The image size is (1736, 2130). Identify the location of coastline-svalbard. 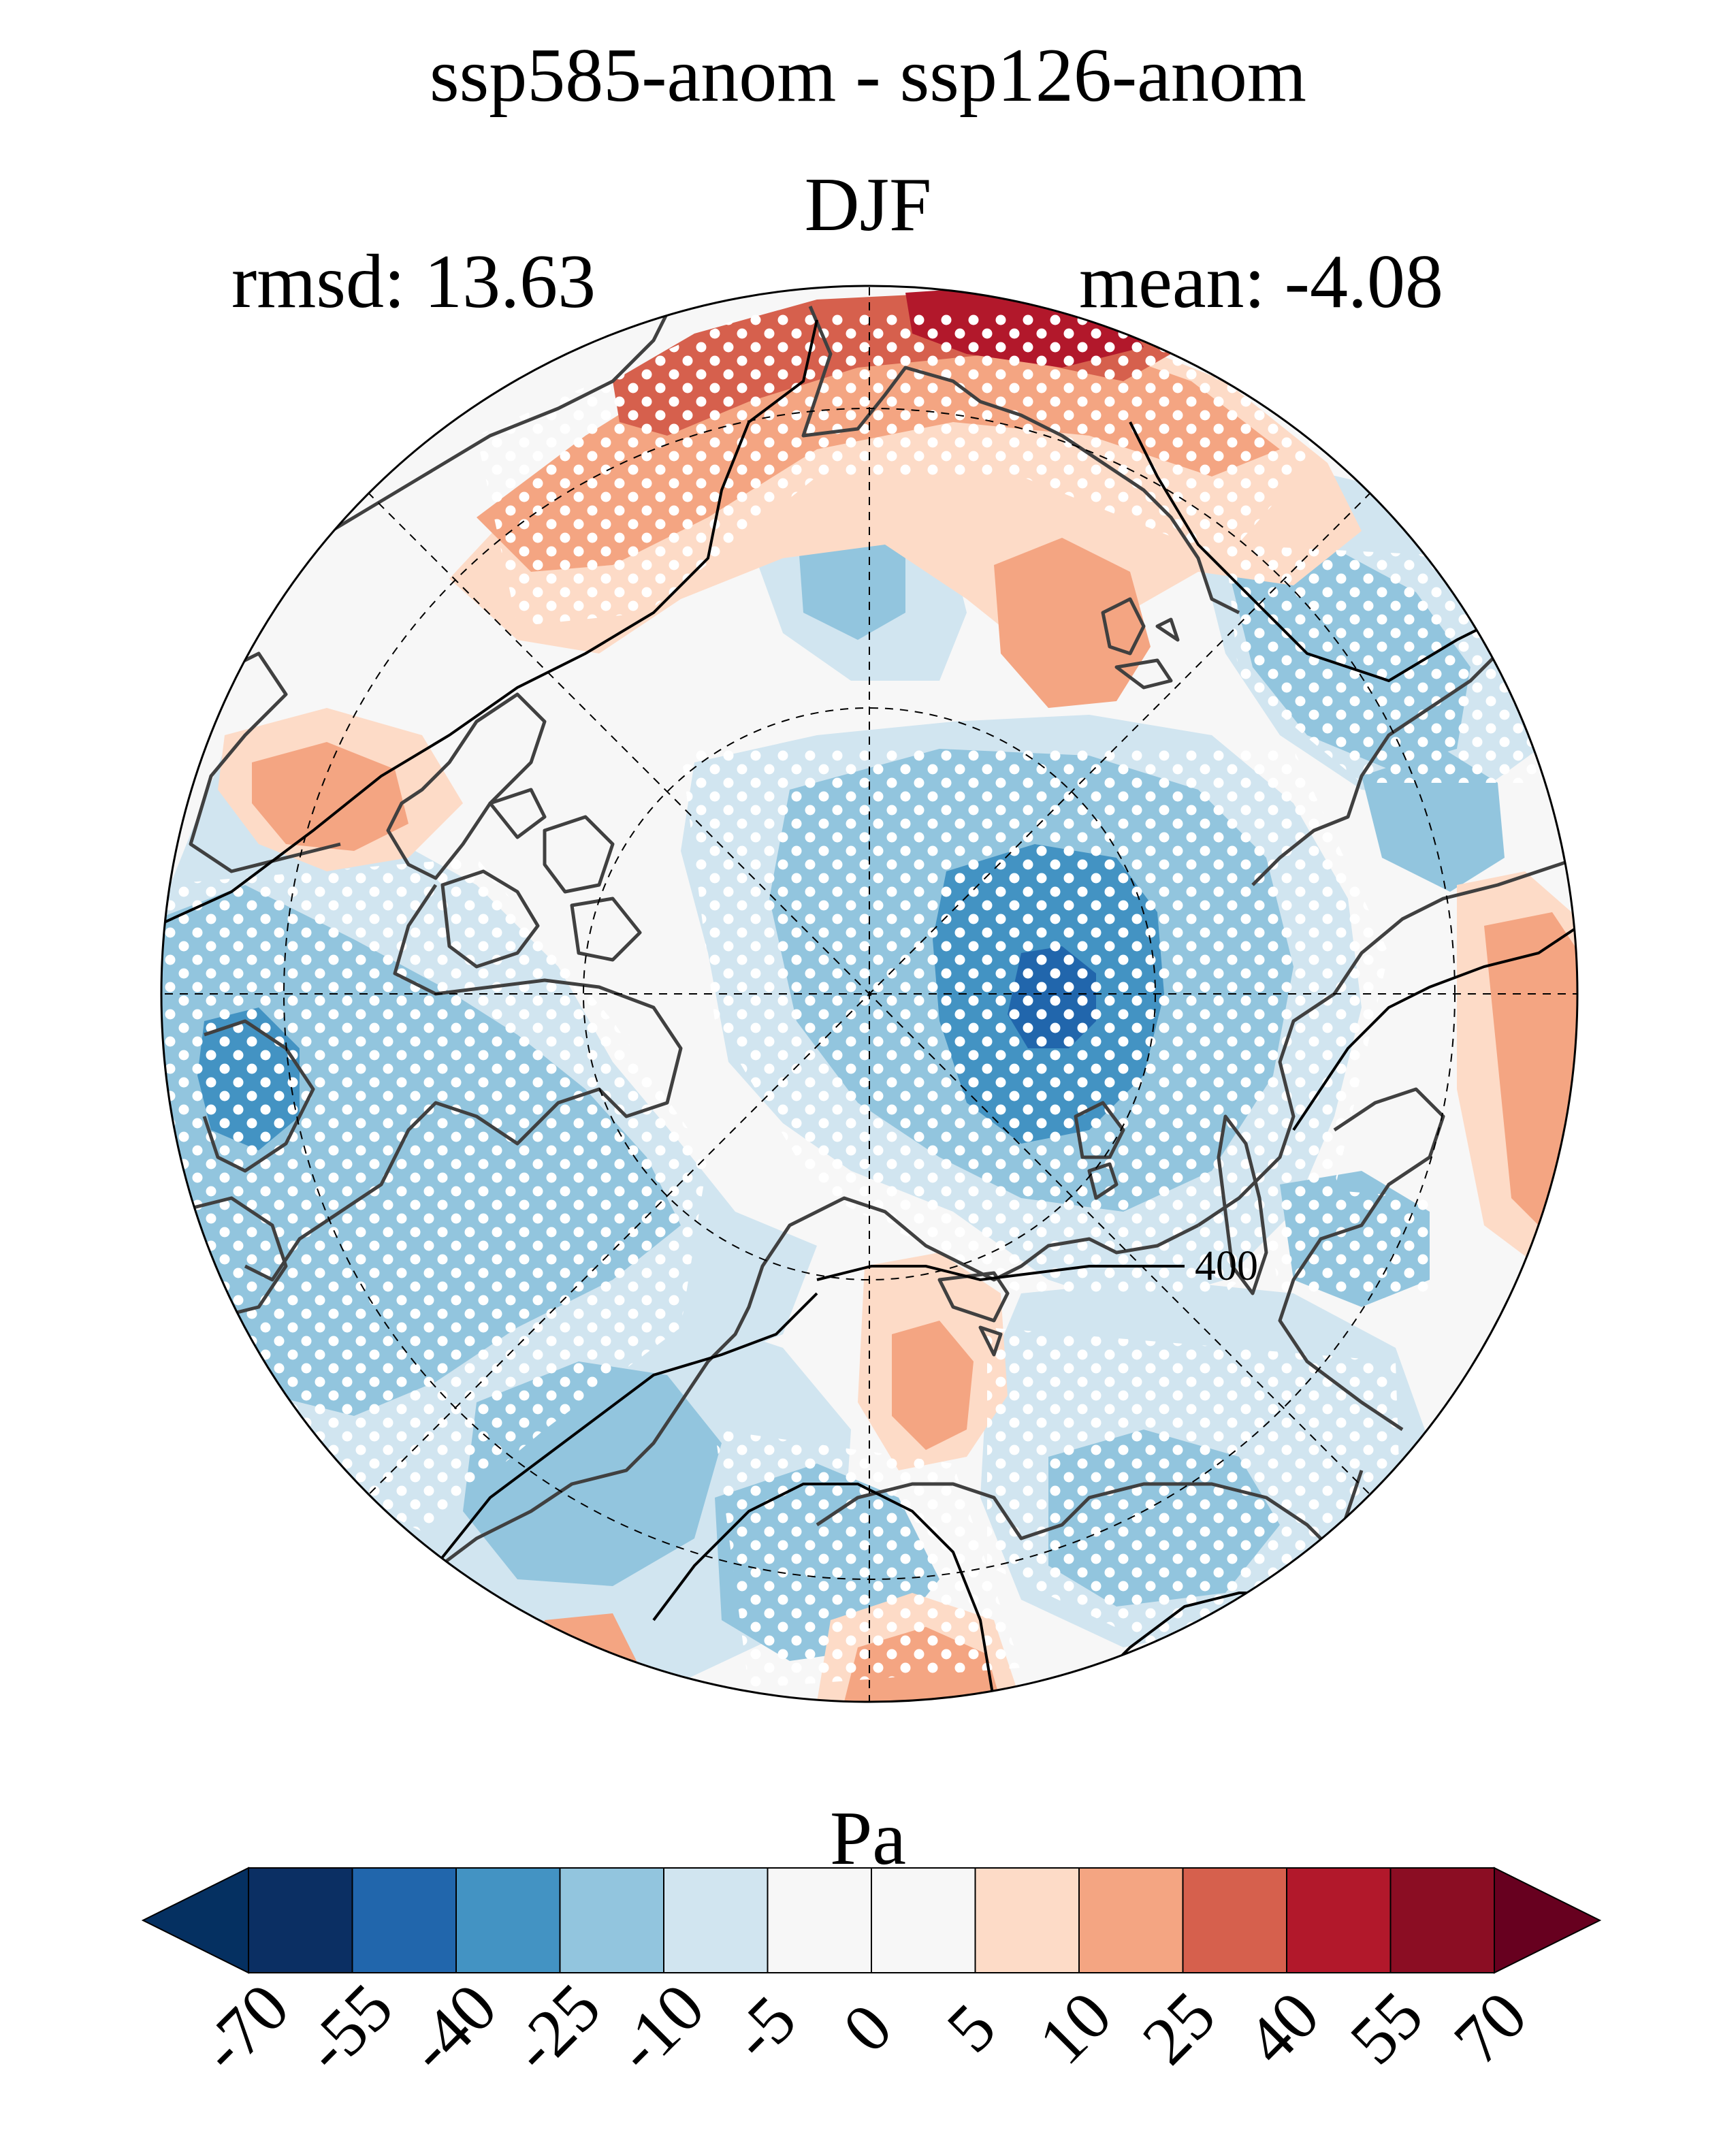
(1099, 1150).